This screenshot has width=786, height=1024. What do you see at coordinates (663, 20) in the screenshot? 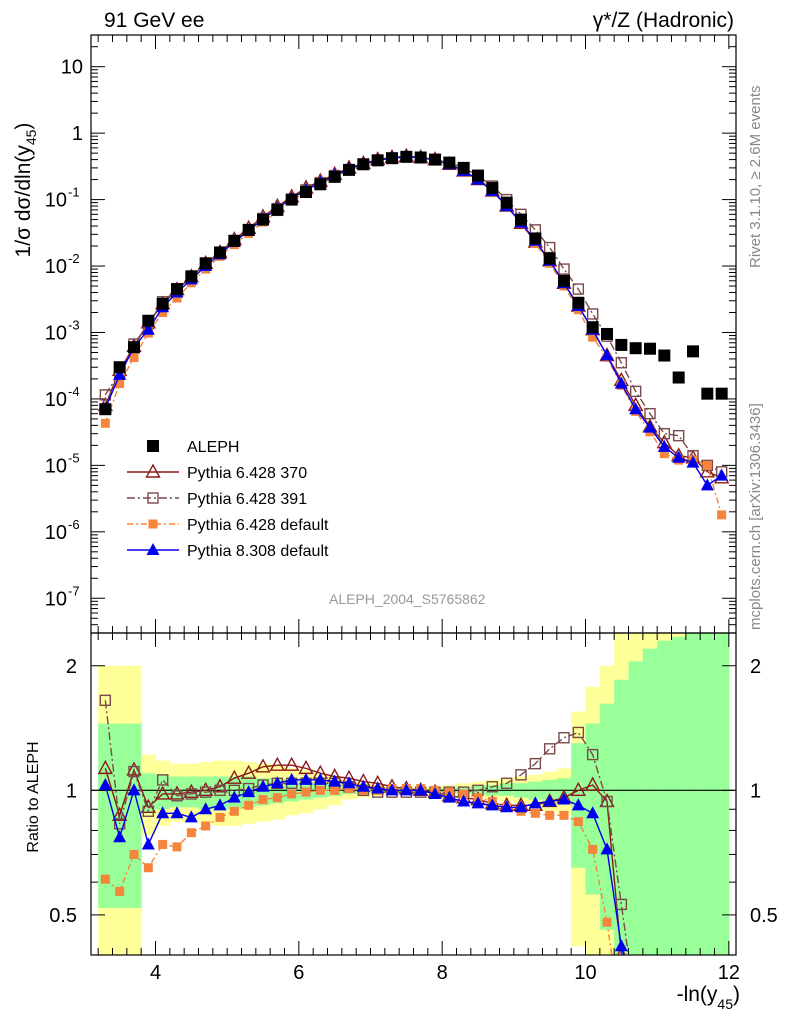
I see `header-right: γ*/Z (Hadronic)` at bounding box center [663, 20].